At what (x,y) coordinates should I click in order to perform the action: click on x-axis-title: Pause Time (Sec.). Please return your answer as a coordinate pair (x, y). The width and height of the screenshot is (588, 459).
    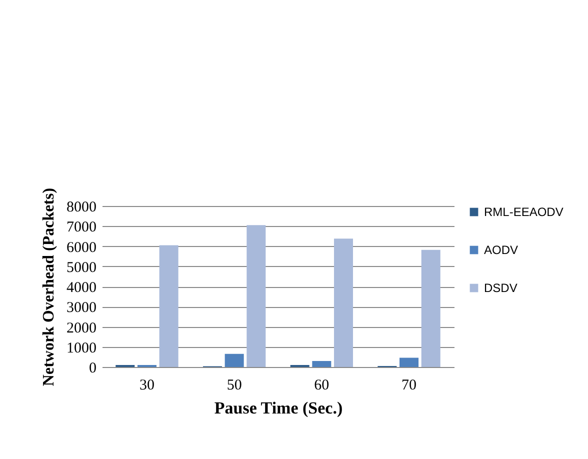
    Looking at the image, I should click on (278, 408).